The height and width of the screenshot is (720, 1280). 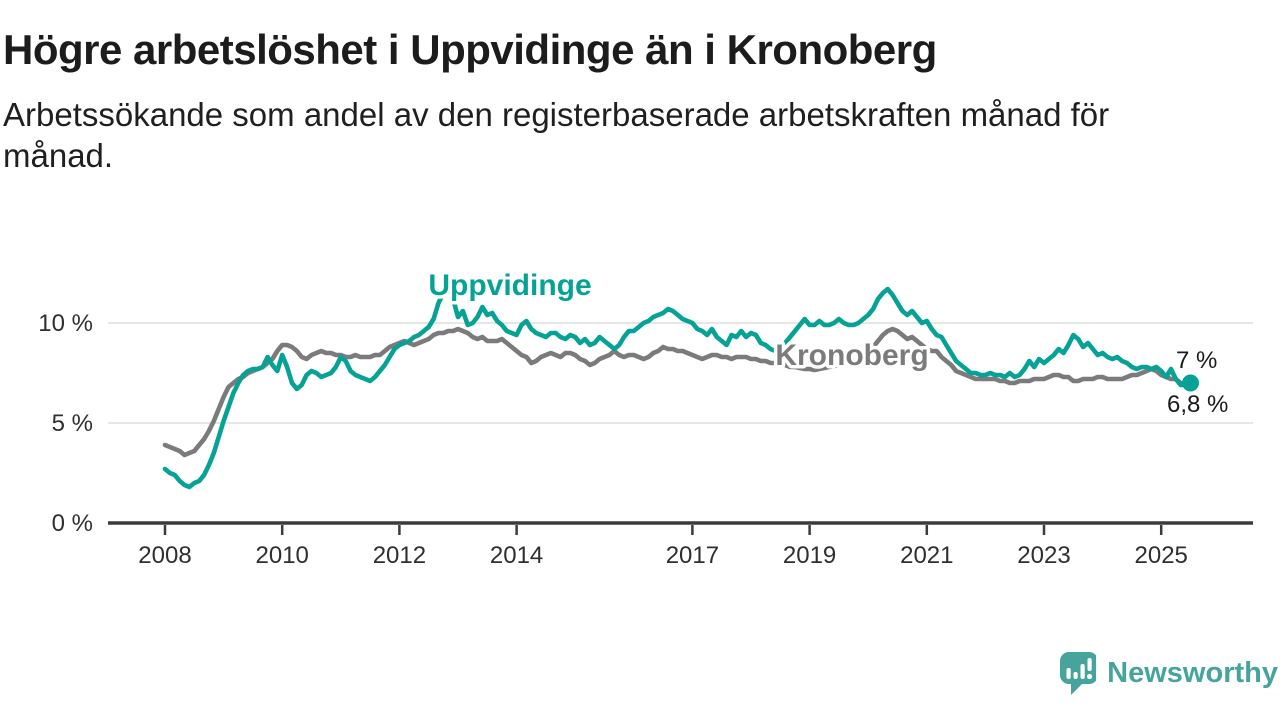 I want to click on newsworthy-logo-icon, so click(x=1078, y=673).